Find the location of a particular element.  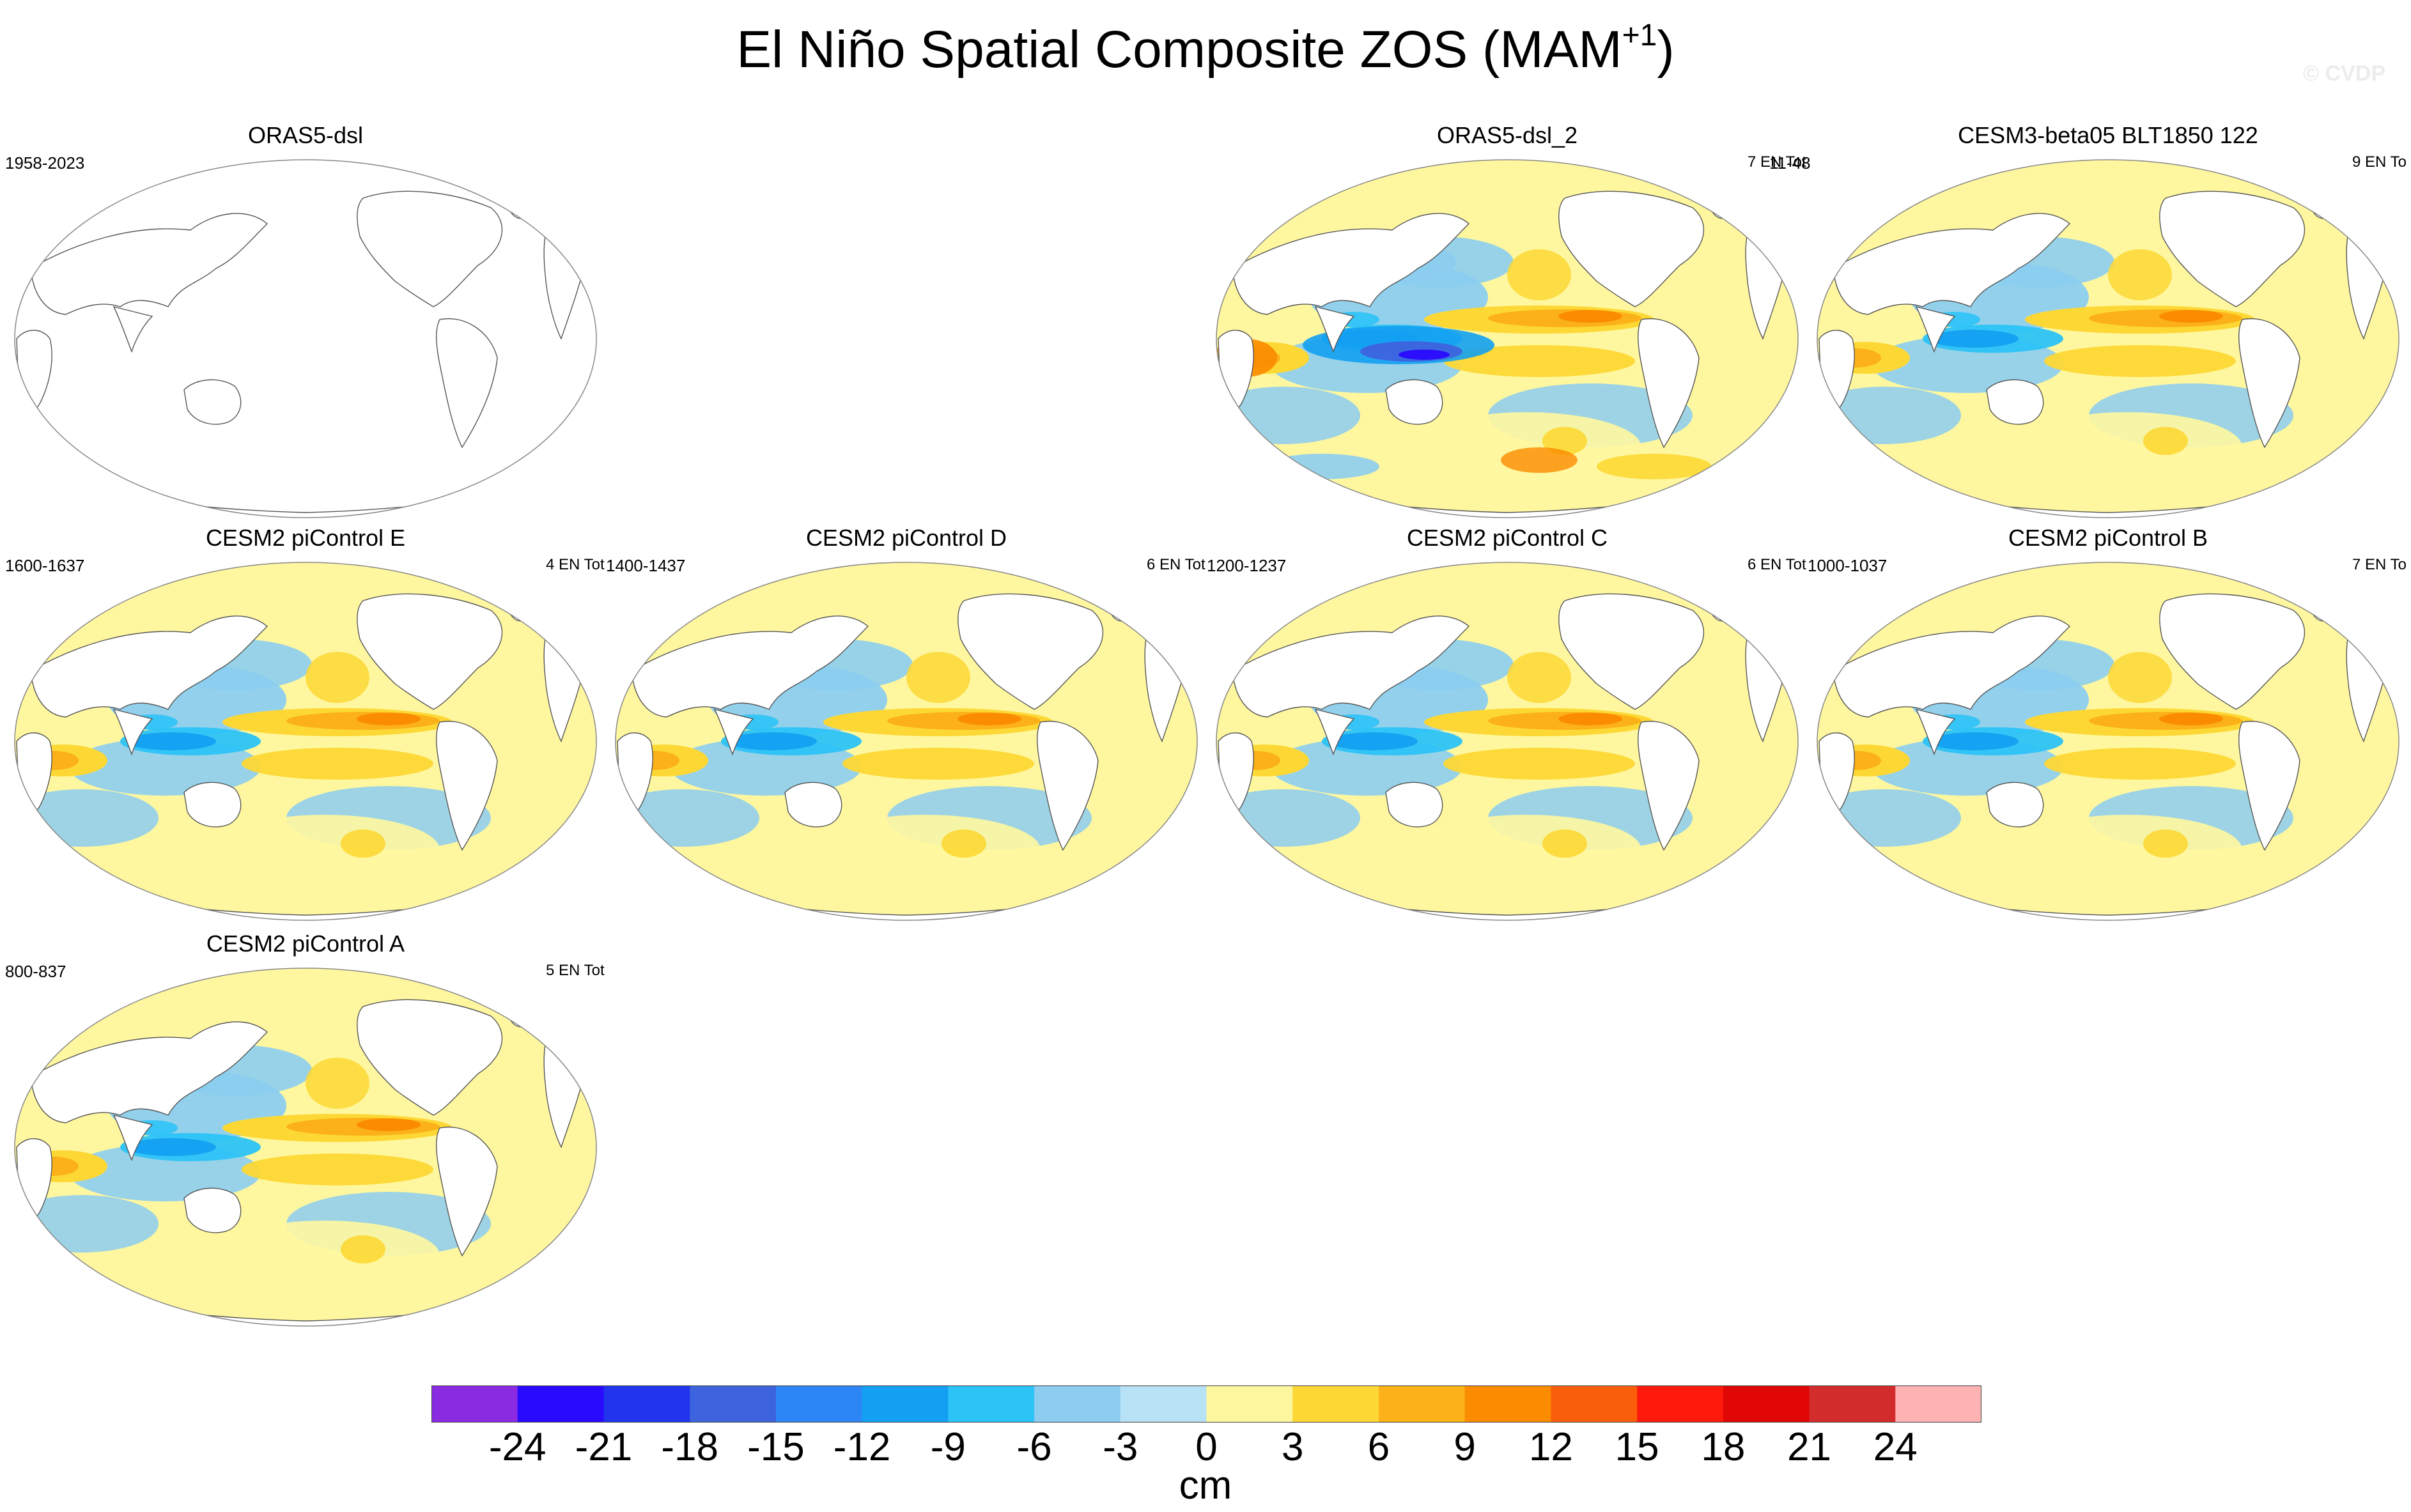

colorbar-tick-label: -12 is located at coordinates (862, 1447).